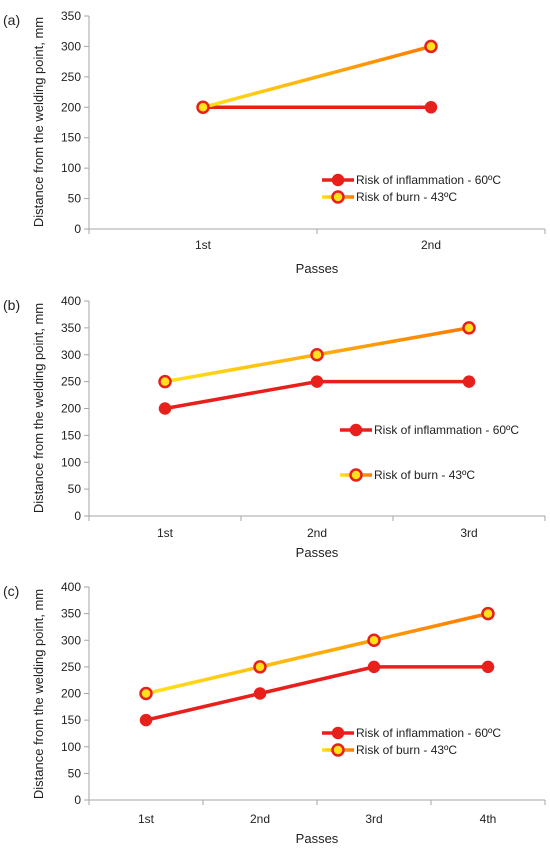 This screenshot has height=858, width=550. I want to click on panel-label: (a), so click(11, 20).